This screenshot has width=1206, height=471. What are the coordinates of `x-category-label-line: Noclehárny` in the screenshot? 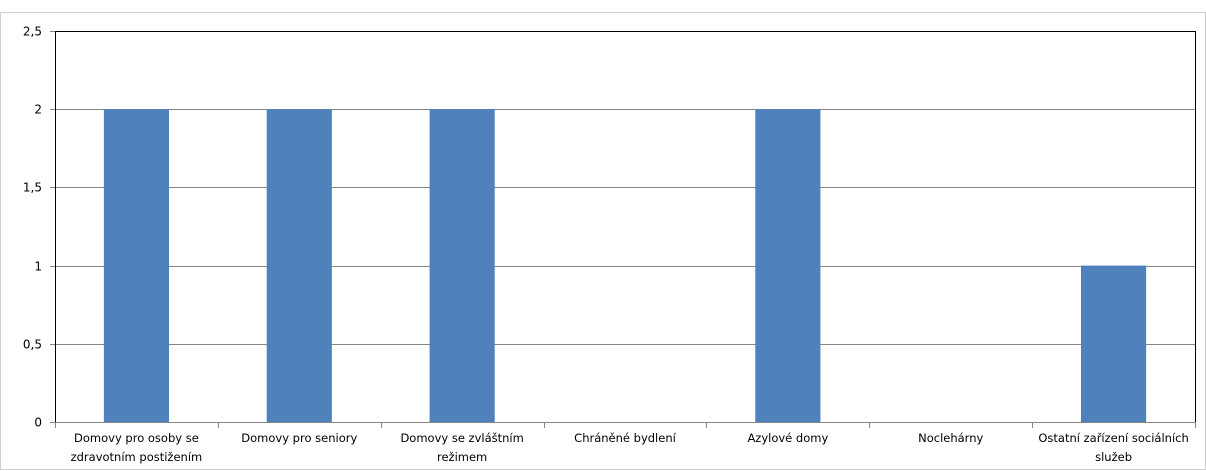 It's located at (950, 438).